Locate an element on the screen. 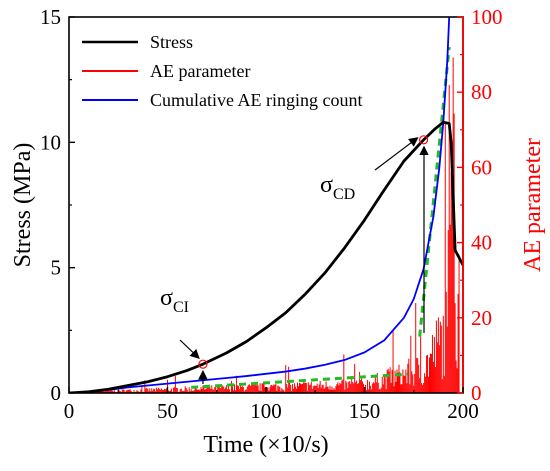 The width and height of the screenshot is (550, 471). legend-label-ae: AE parameter is located at coordinates (200, 71).